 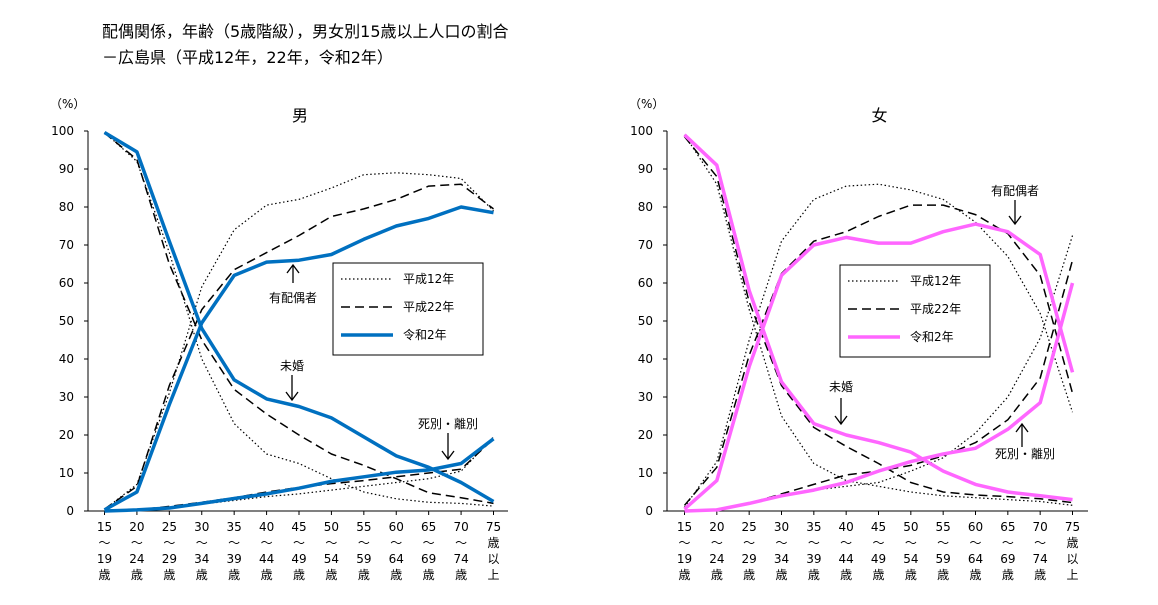 I want to click on y-tick-label: 30, so click(x=645, y=397).